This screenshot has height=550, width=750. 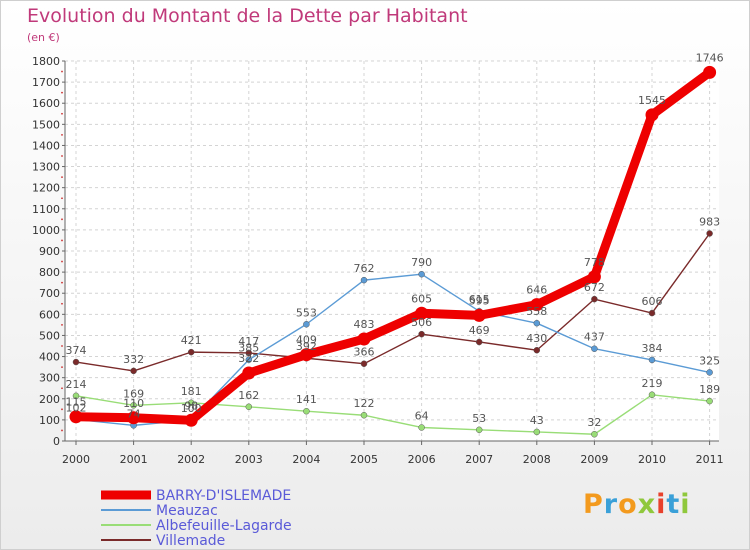 What do you see at coordinates (49, 251) in the screenshot?
I see `y-tick-label: 900` at bounding box center [49, 251].